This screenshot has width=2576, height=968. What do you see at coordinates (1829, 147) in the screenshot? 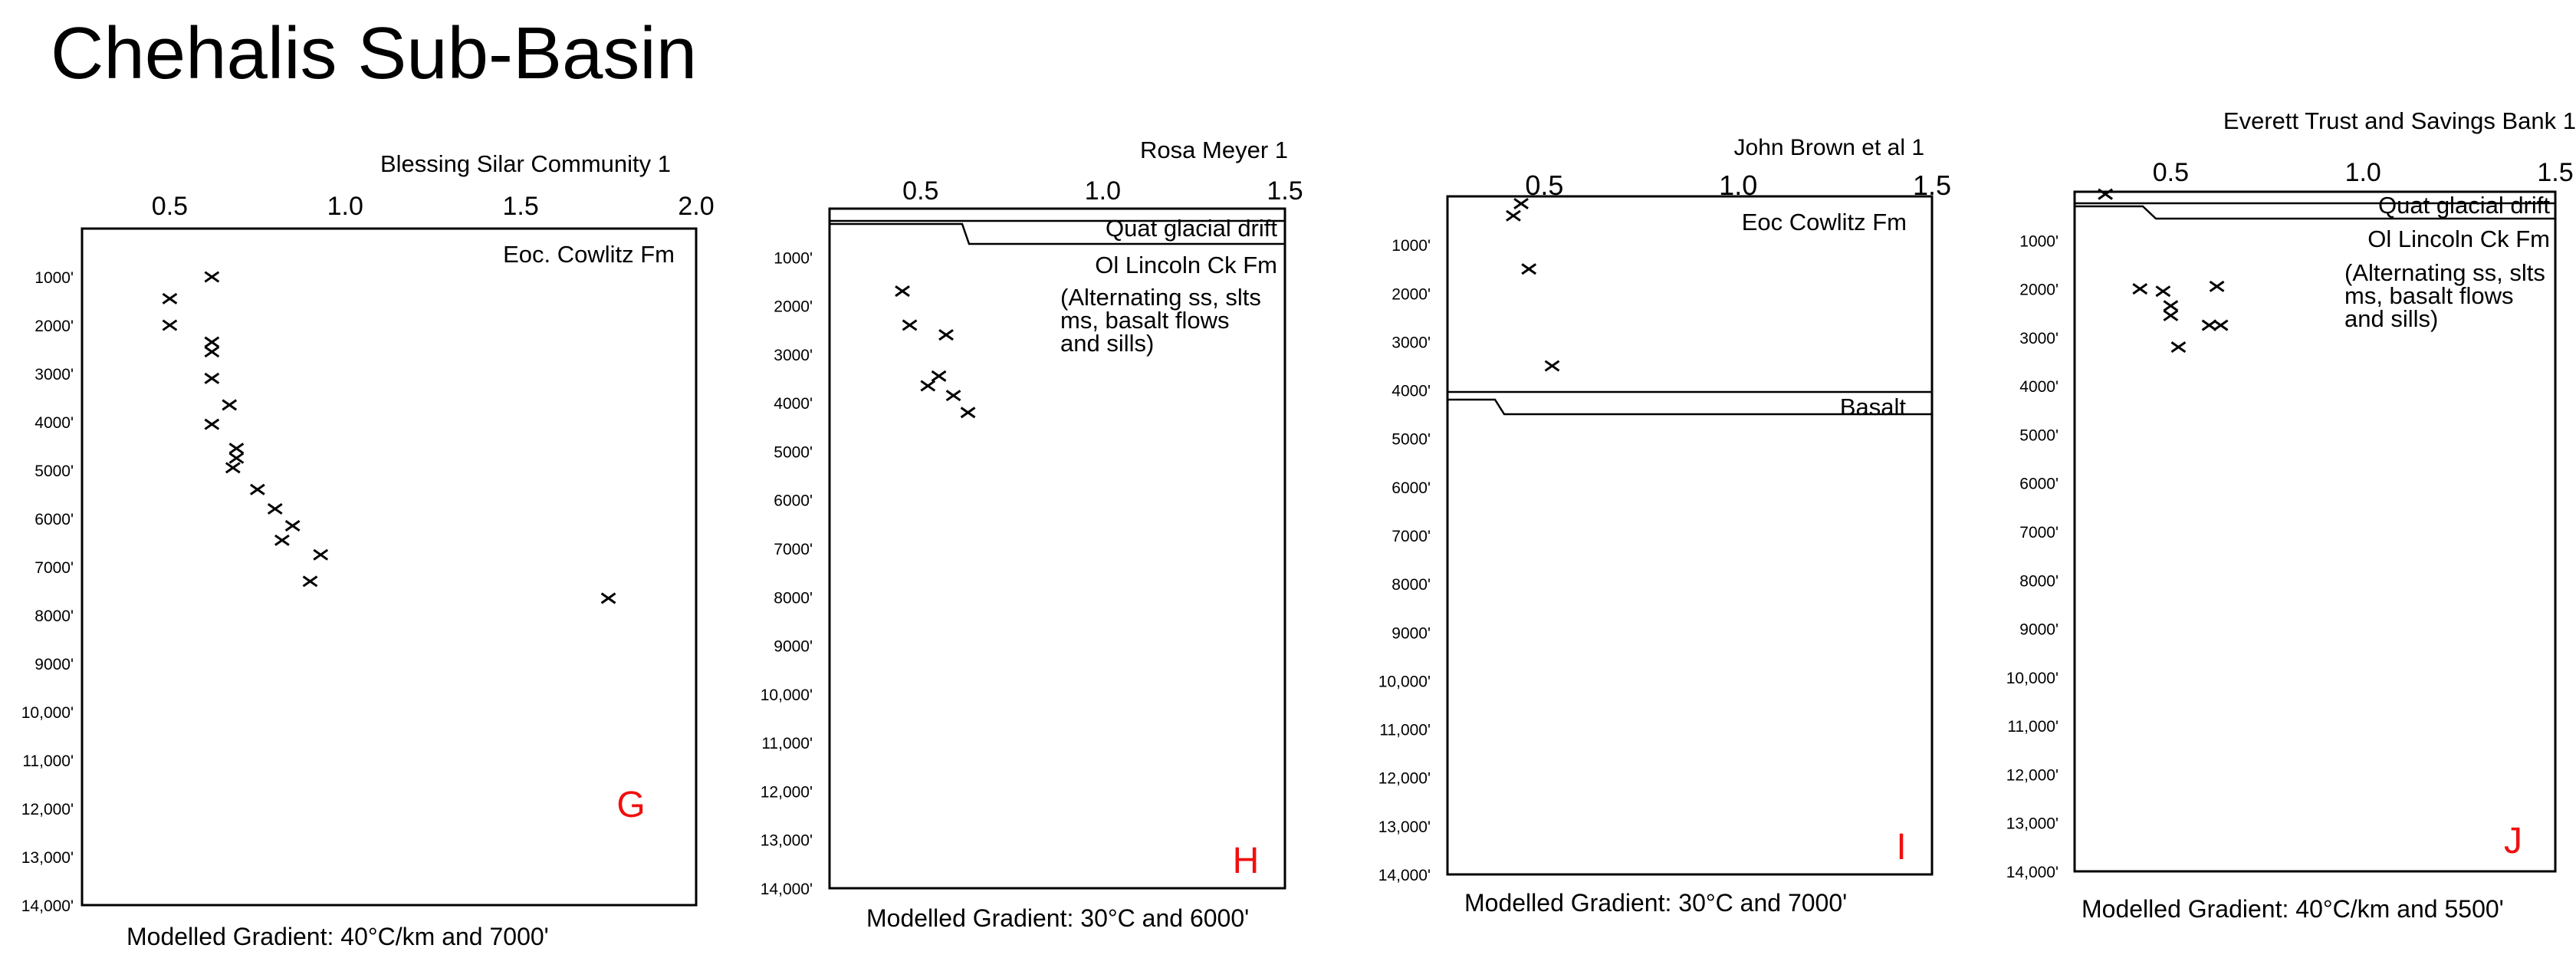
I see `well-title: John Brown et al 1` at bounding box center [1829, 147].